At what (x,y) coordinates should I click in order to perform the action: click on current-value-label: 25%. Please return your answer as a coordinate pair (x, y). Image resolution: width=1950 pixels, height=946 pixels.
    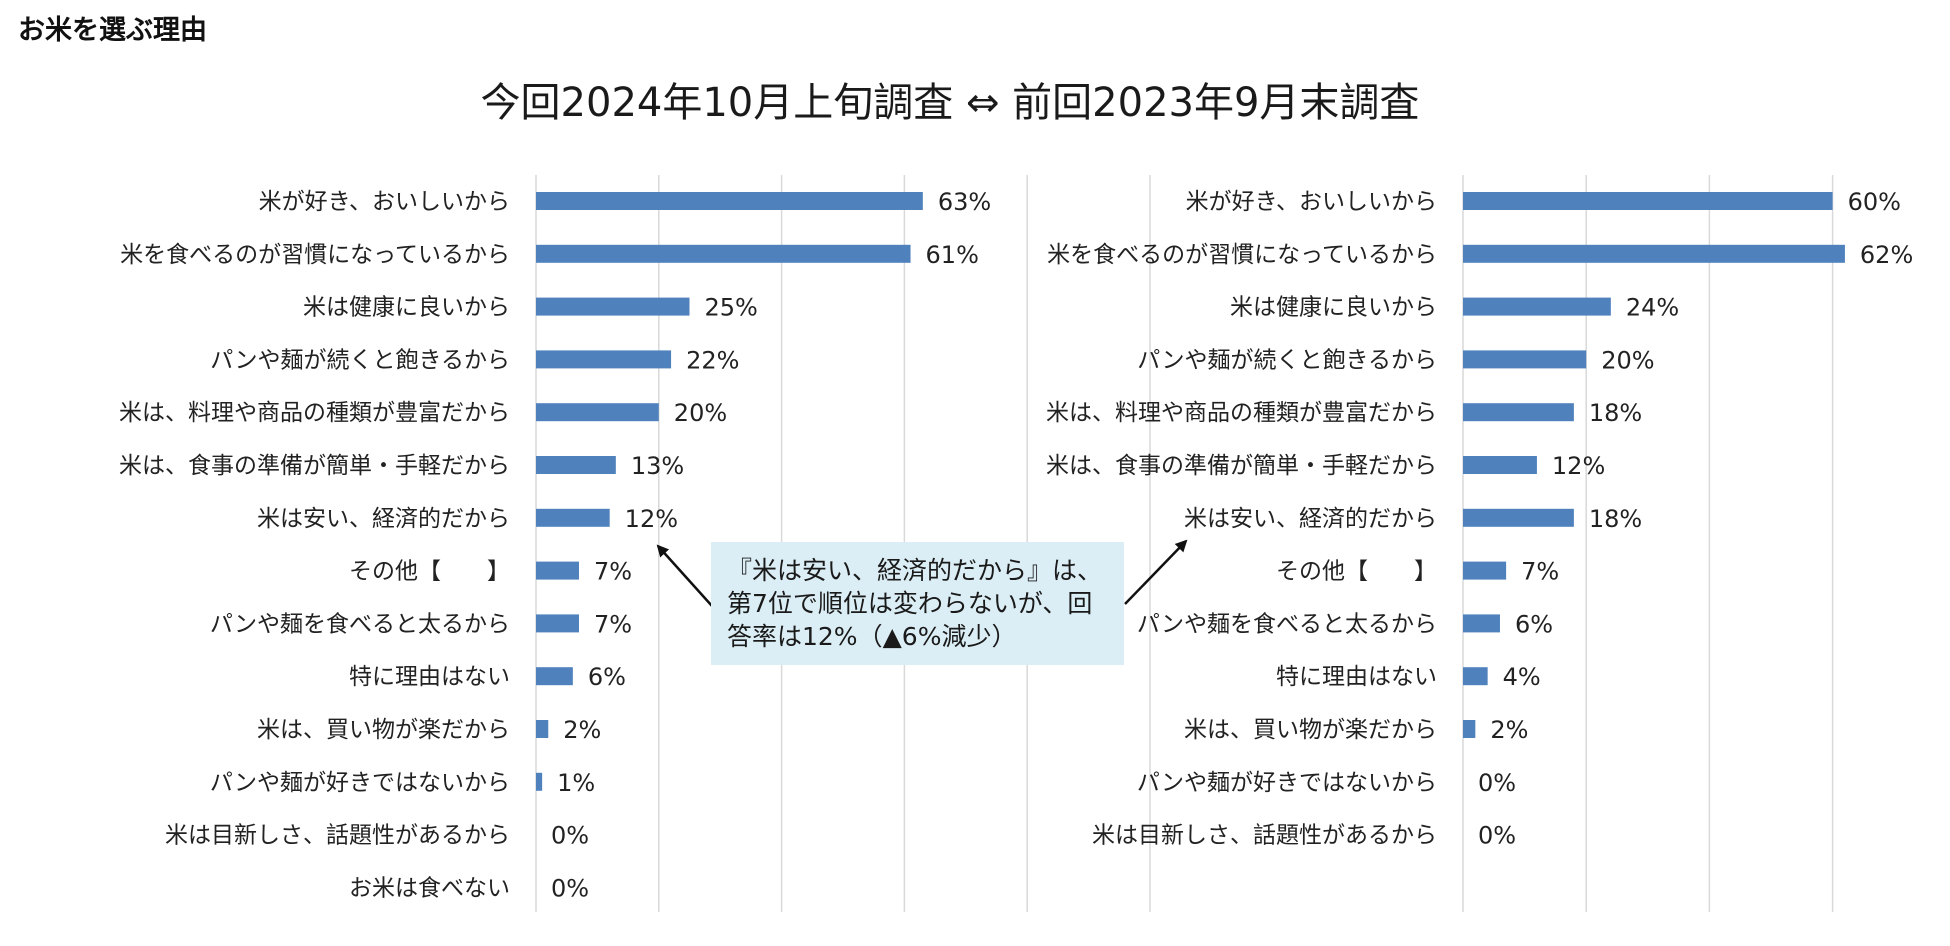
    Looking at the image, I should click on (731, 308).